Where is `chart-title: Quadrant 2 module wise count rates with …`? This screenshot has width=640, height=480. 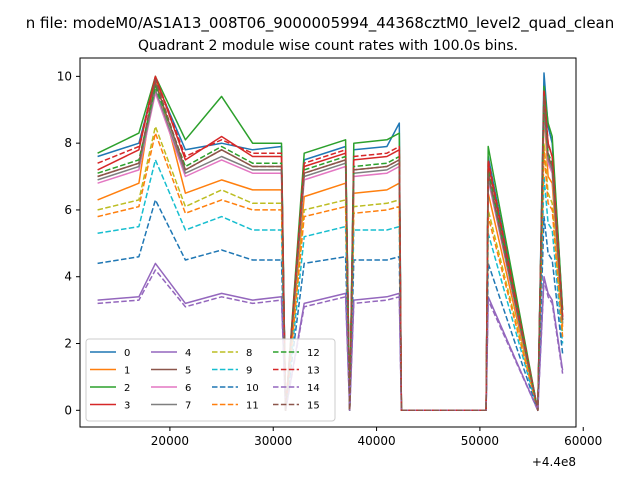 chart-title: Quadrant 2 module wise count rates with … is located at coordinates (328, 46).